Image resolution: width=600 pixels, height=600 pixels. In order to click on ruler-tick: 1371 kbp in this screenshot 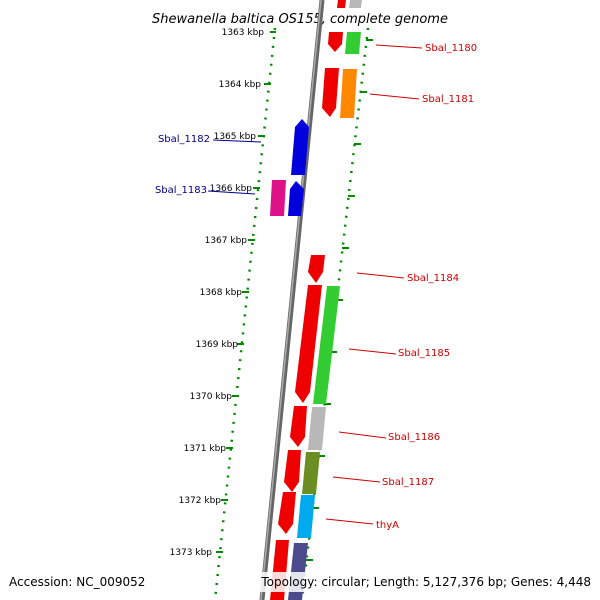, I will do `click(208, 449)`.